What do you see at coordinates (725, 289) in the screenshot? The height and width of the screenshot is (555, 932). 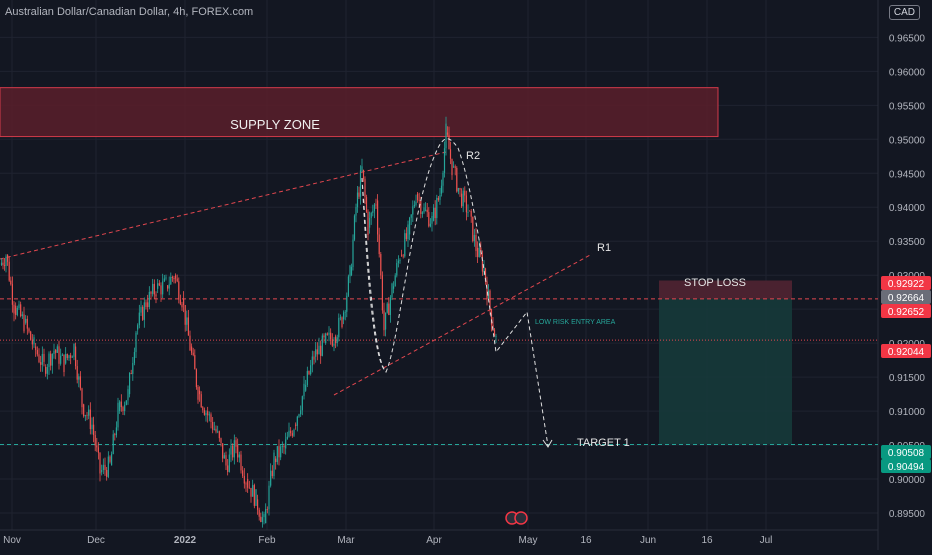 I see `stop-loss-zone` at bounding box center [725, 289].